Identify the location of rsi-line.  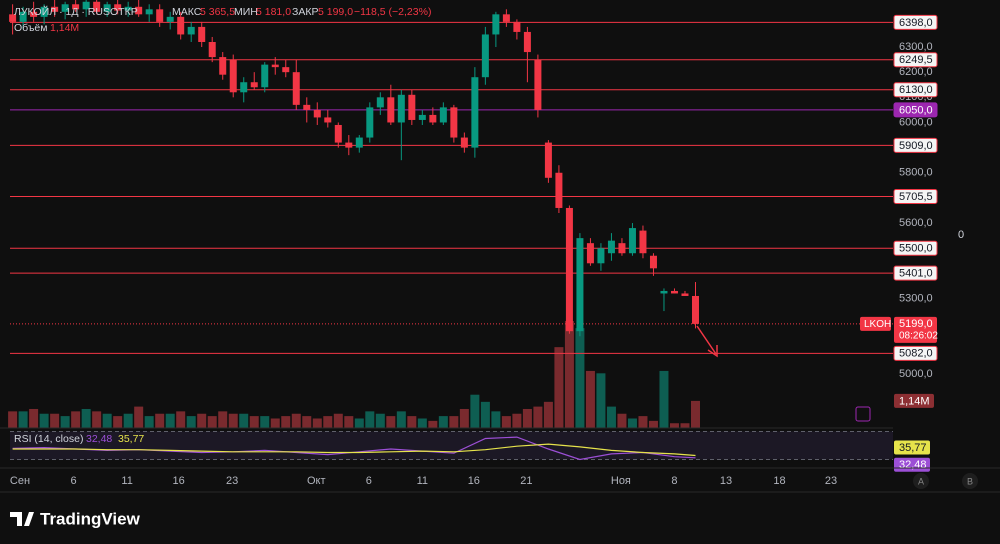
(354, 450).